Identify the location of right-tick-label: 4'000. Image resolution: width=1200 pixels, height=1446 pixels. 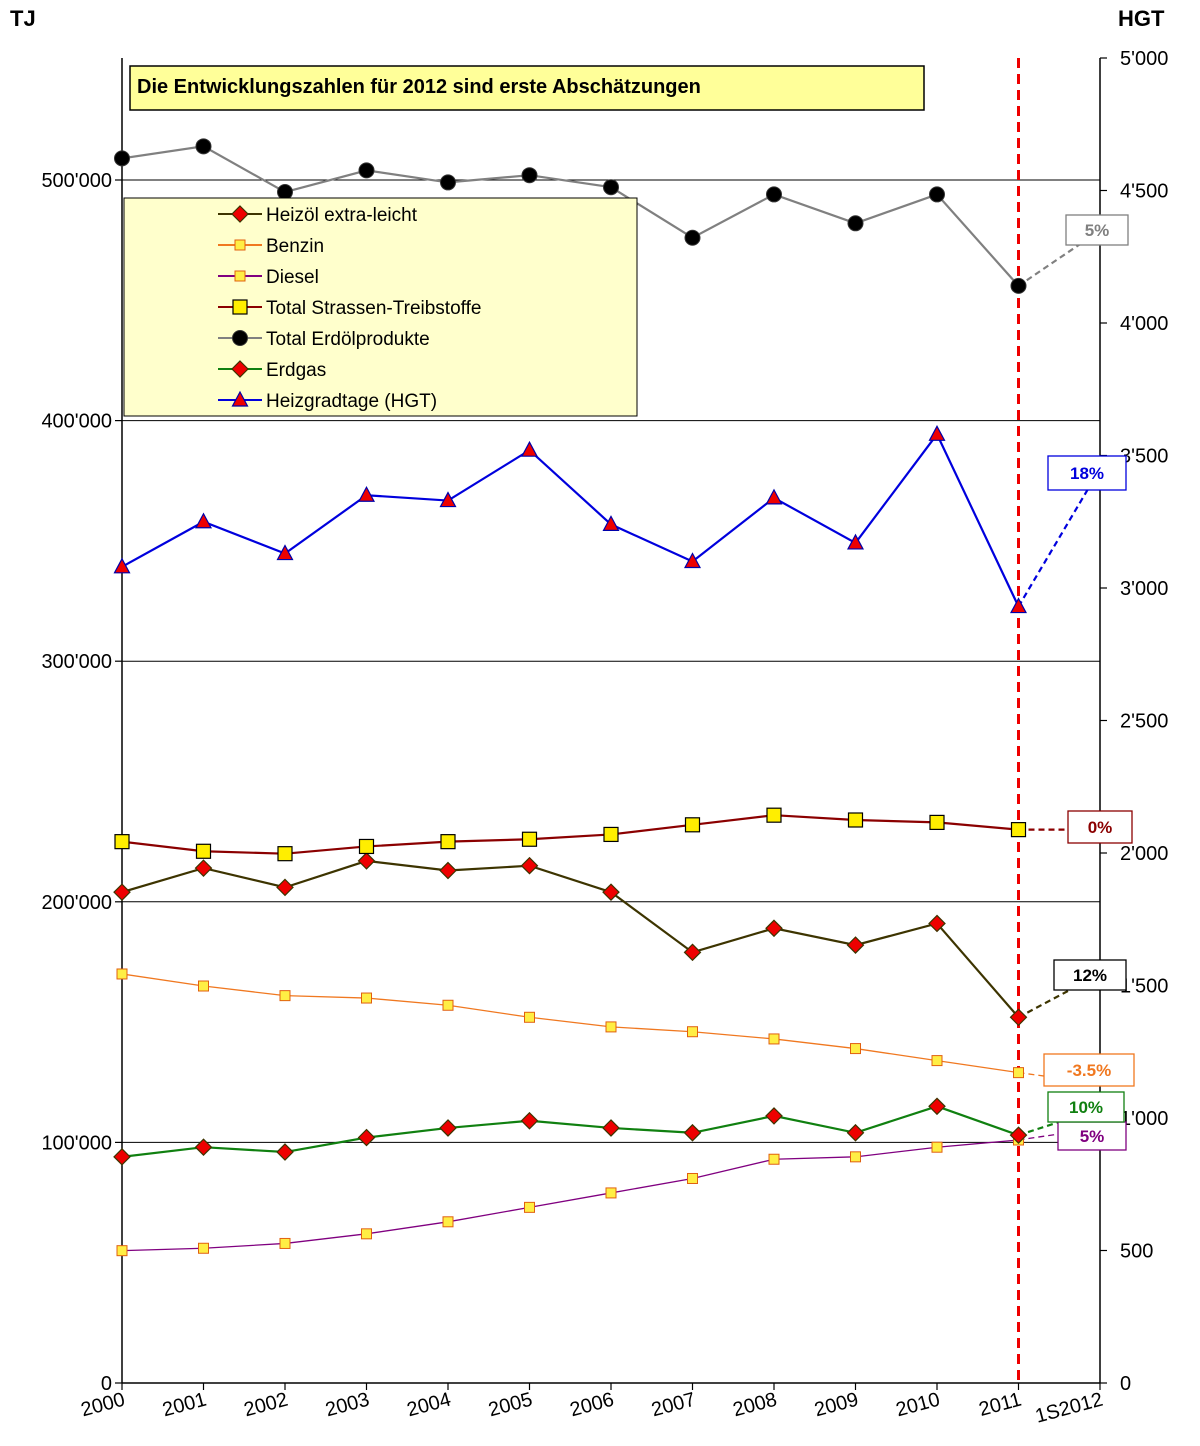
(1144, 324).